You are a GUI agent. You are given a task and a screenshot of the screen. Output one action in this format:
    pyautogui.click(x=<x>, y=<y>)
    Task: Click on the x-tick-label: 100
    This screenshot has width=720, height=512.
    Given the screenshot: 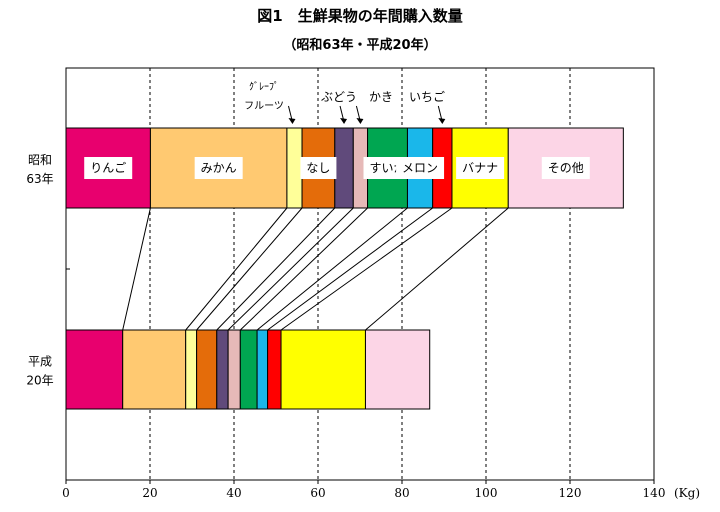 What is the action you would take?
    pyautogui.click(x=486, y=493)
    